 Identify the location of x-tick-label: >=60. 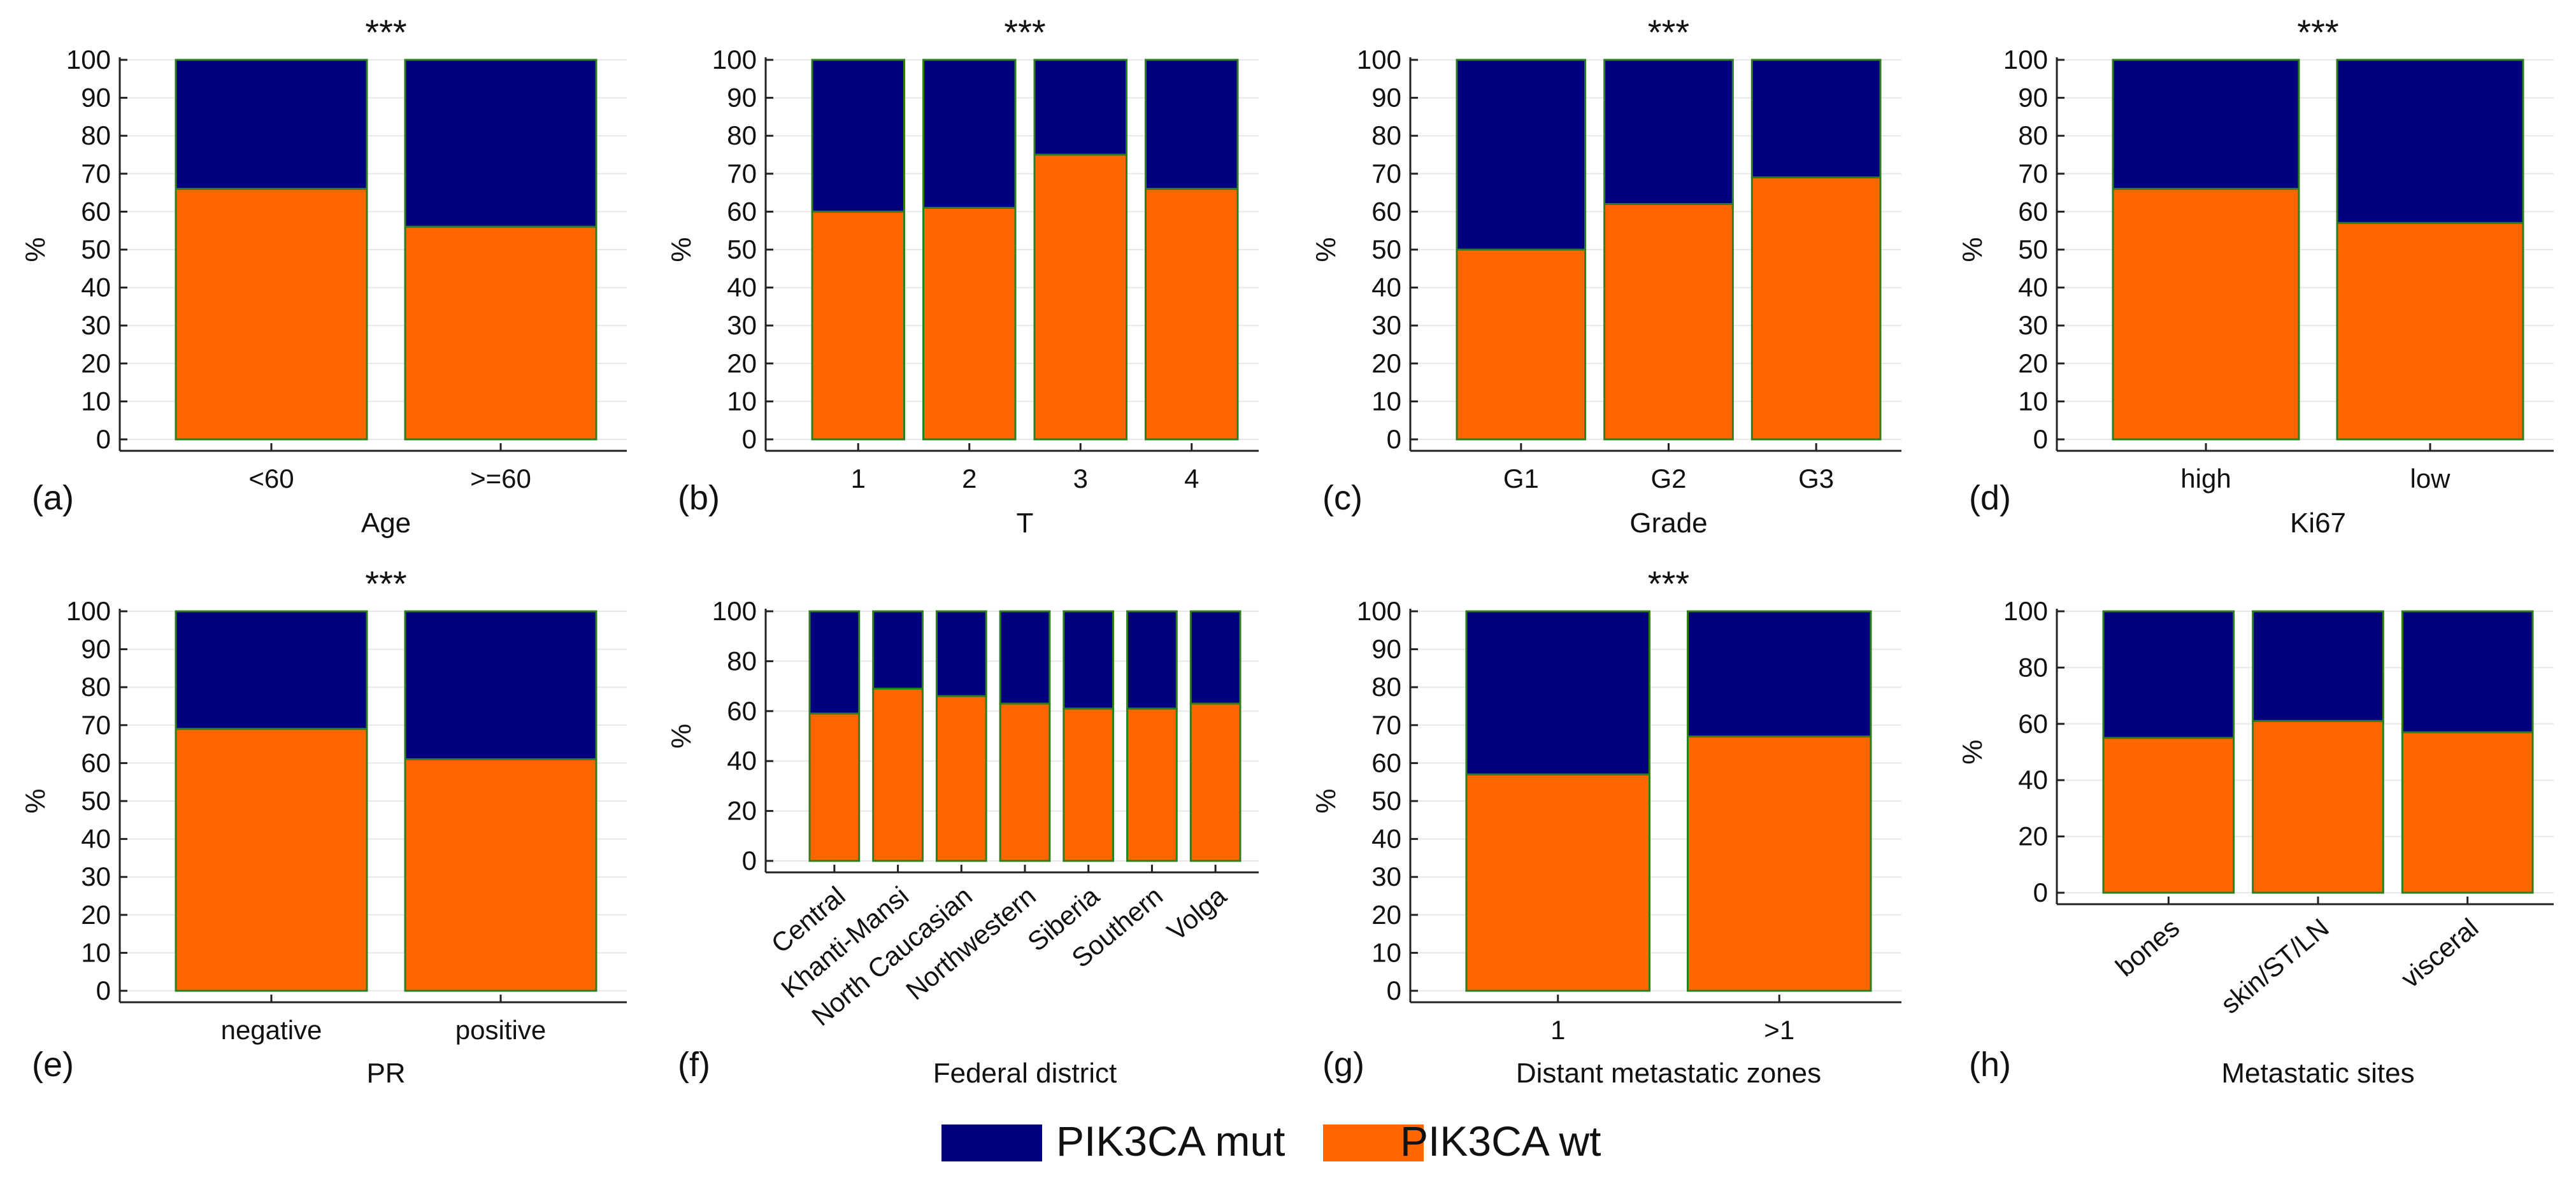
(500, 479).